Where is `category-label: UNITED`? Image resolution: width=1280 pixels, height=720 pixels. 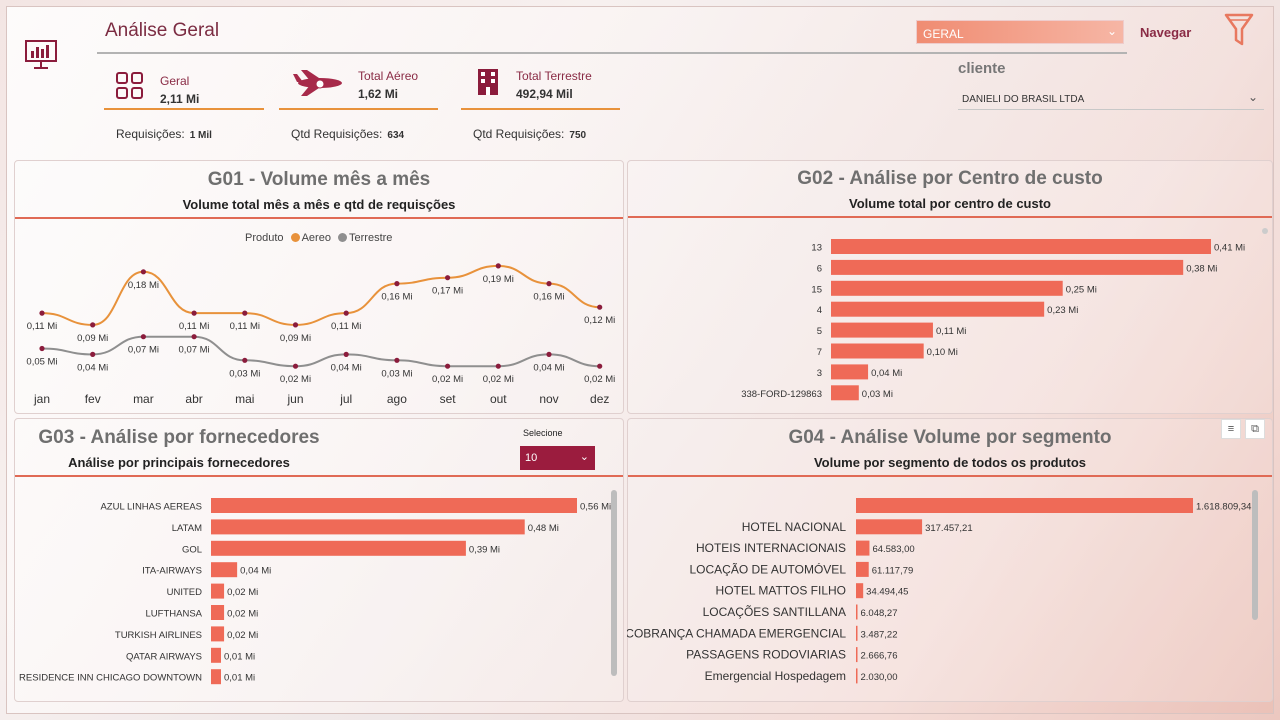 category-label: UNITED is located at coordinates (185, 592).